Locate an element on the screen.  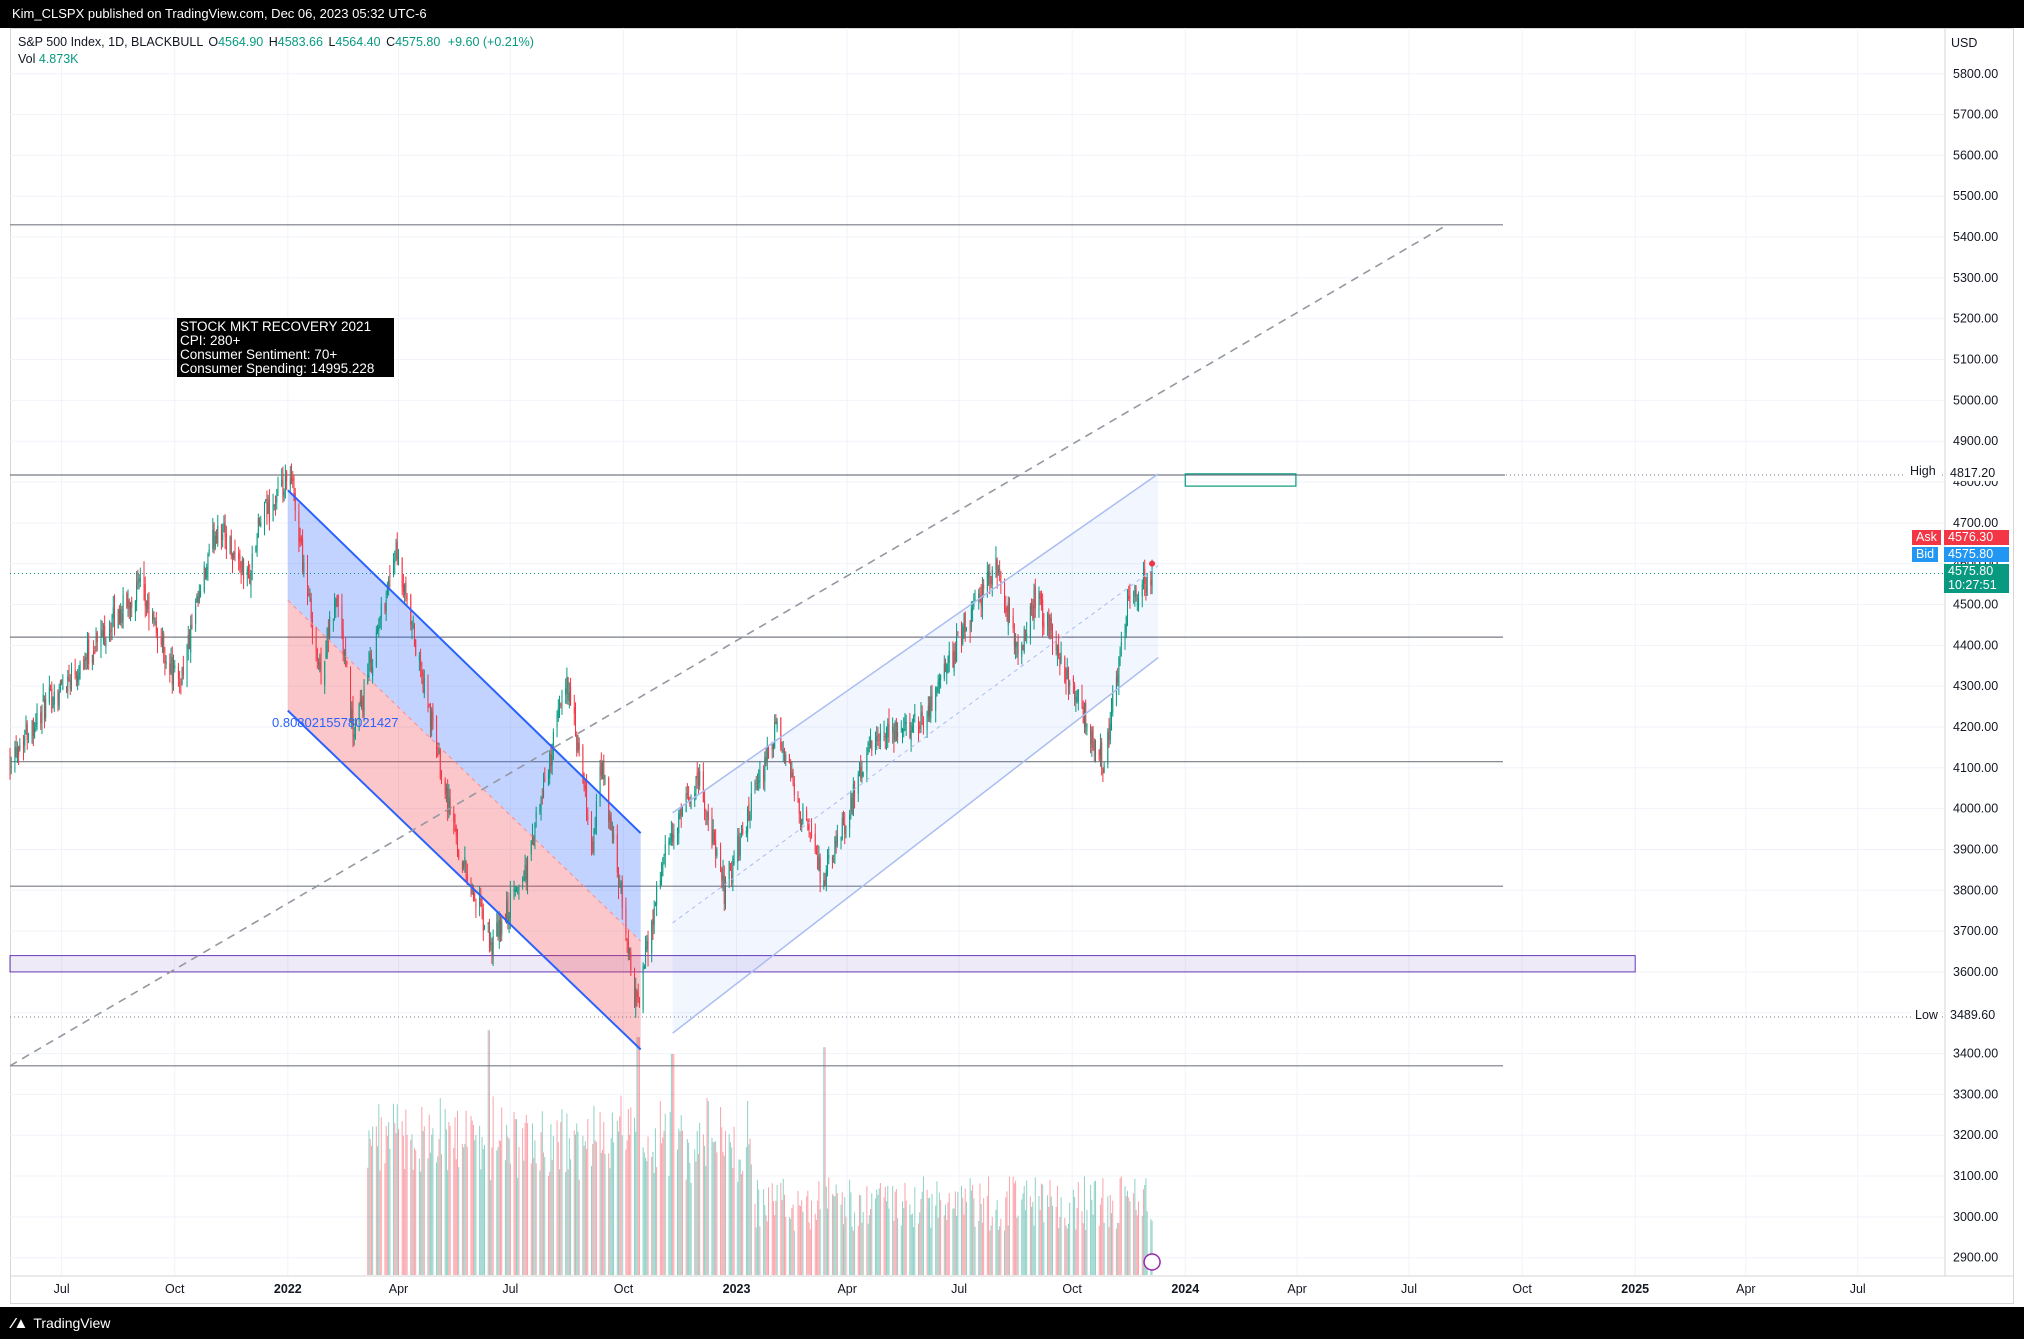
y-tick-label: 5100.00 is located at coordinates (1975, 360).